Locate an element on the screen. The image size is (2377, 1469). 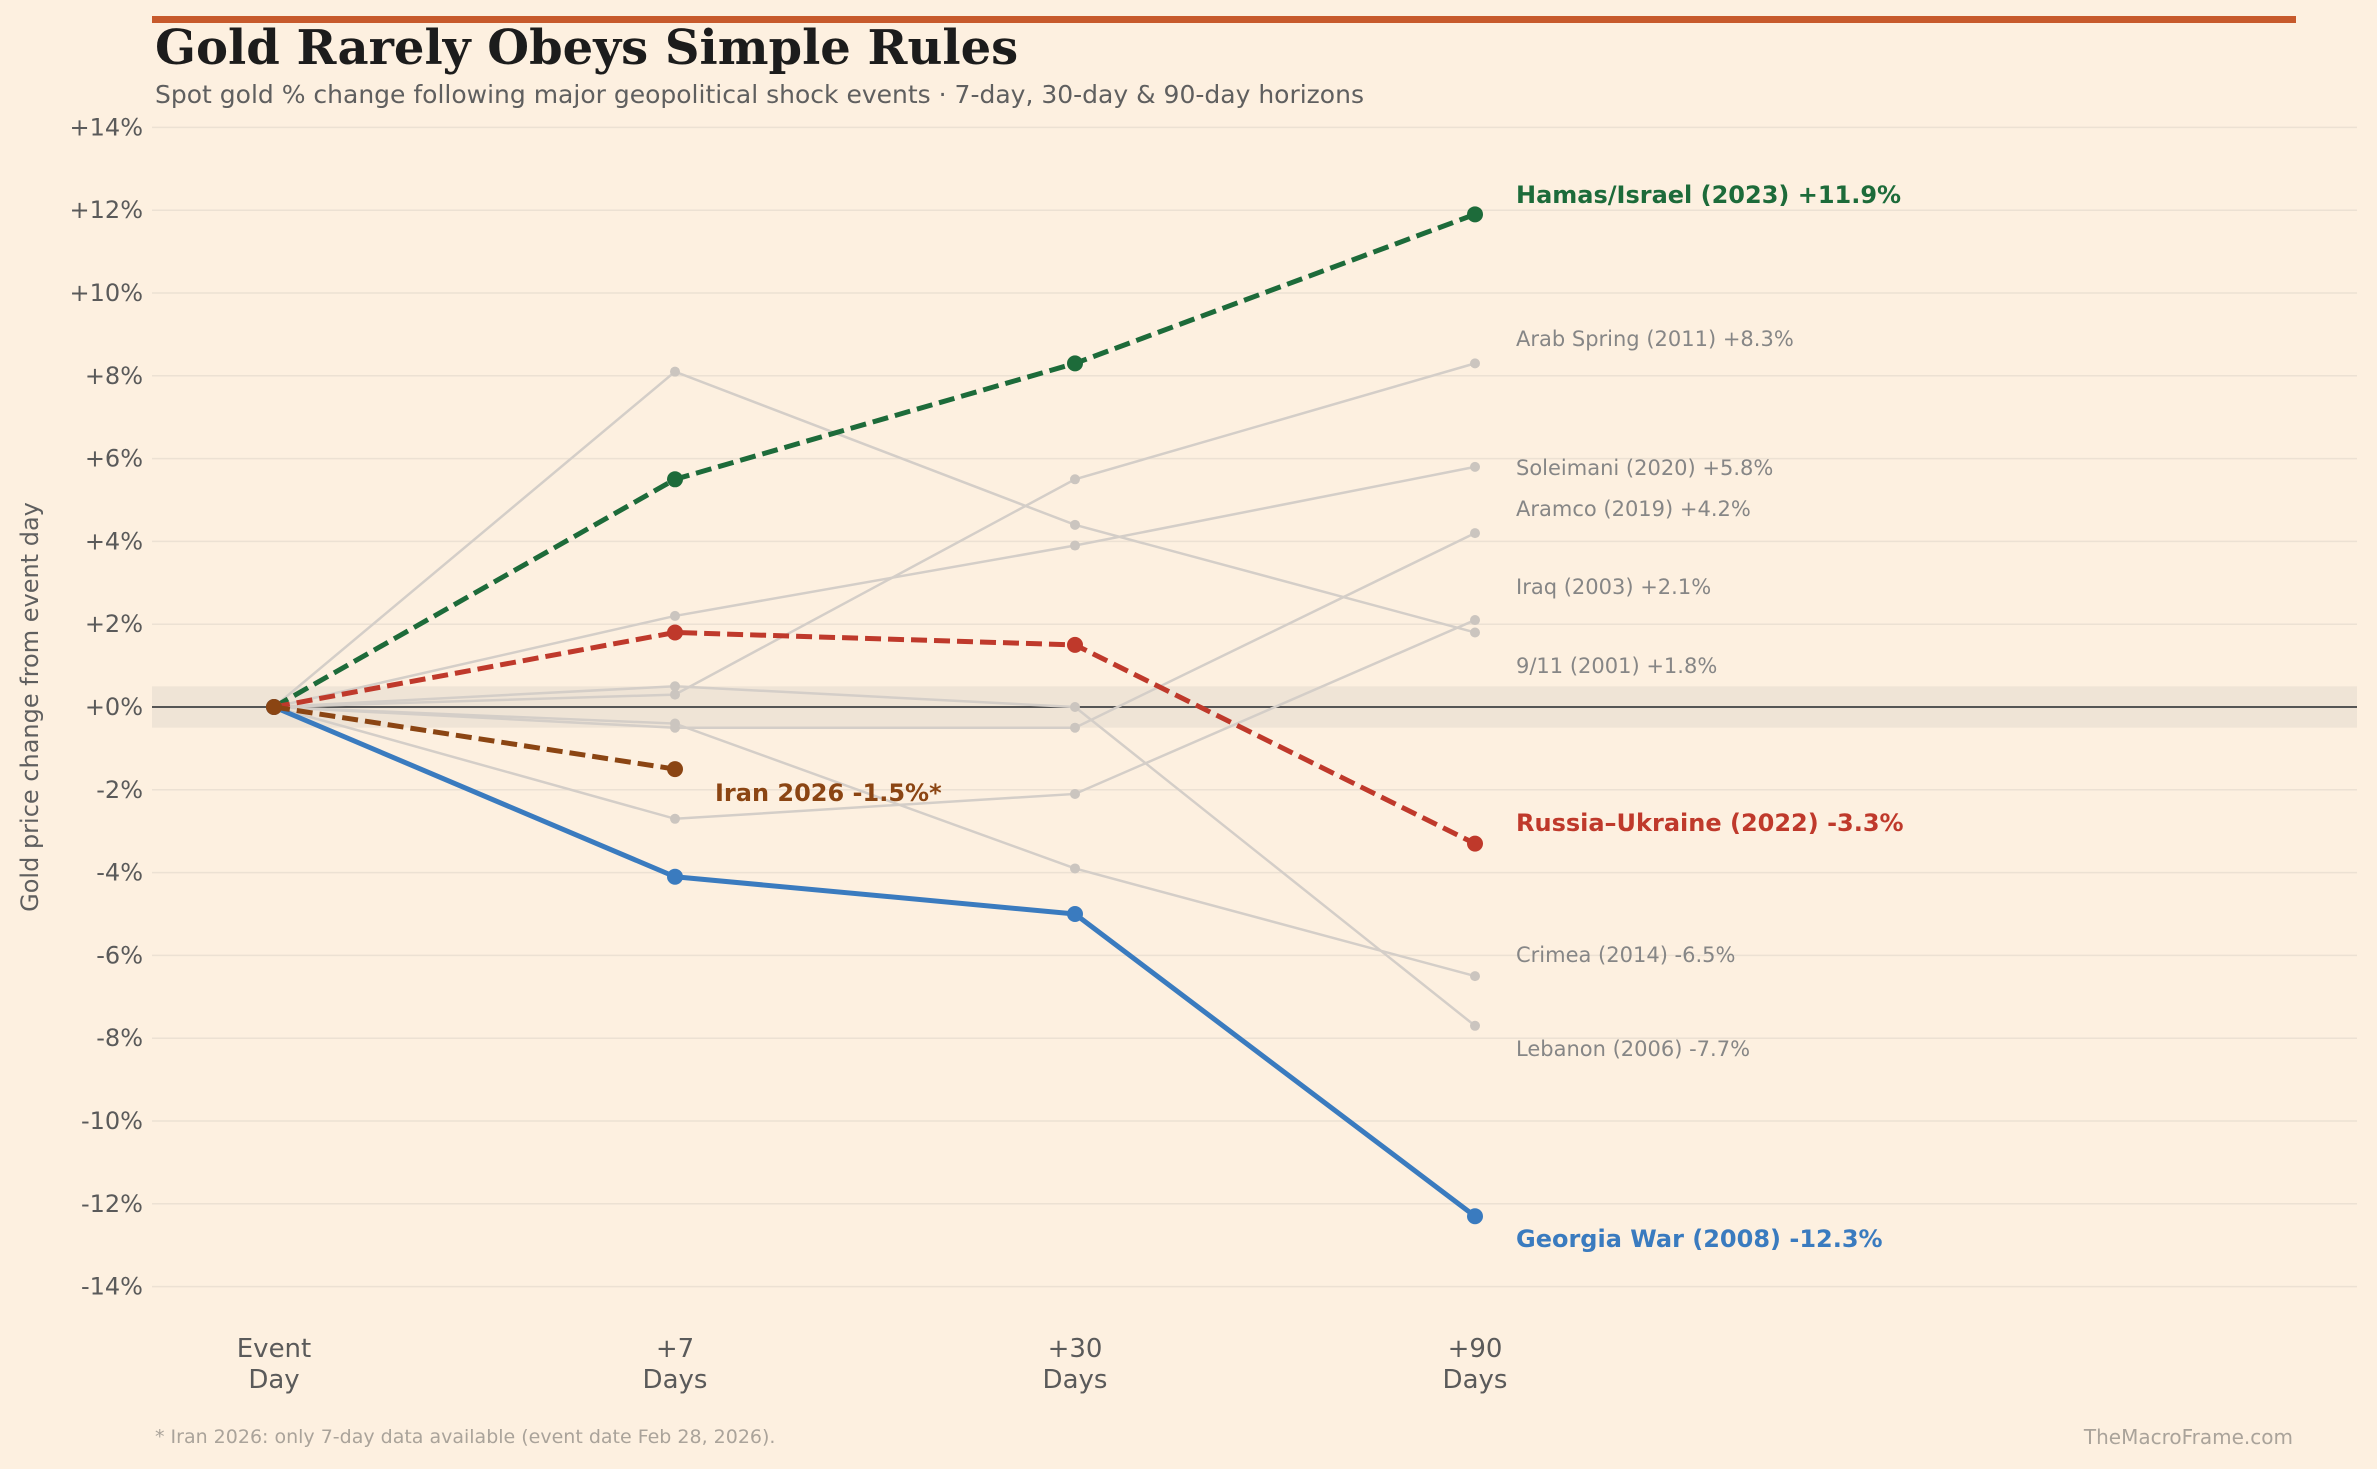
series-label-9-11-2001: 9/11 (2001) +1.8% is located at coordinates (1616, 666).